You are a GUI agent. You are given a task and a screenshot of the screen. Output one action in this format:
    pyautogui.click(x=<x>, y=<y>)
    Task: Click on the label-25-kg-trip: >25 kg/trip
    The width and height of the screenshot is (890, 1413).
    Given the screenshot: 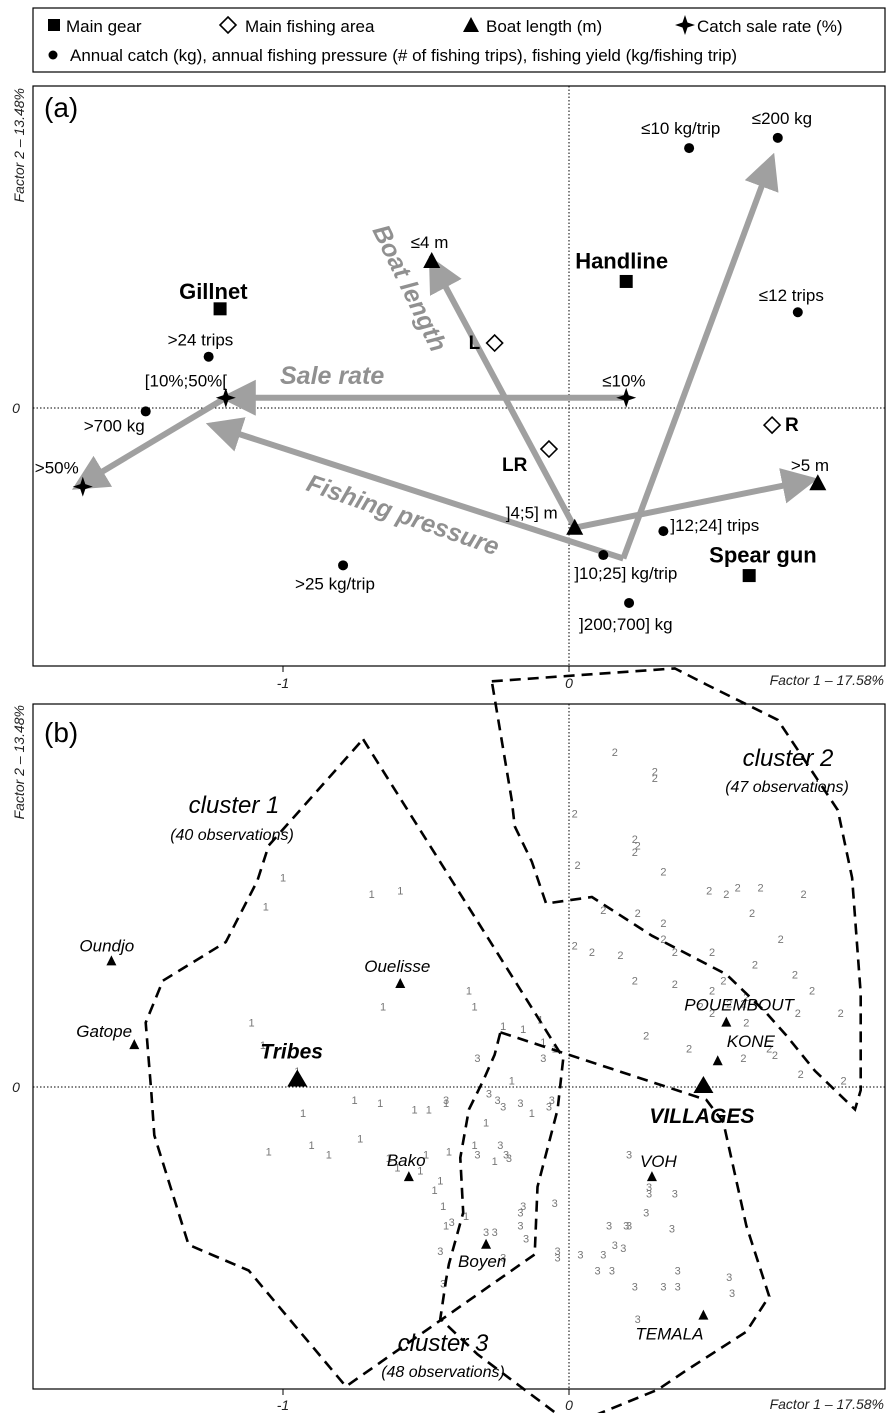 What is the action you would take?
    pyautogui.click(x=335, y=583)
    